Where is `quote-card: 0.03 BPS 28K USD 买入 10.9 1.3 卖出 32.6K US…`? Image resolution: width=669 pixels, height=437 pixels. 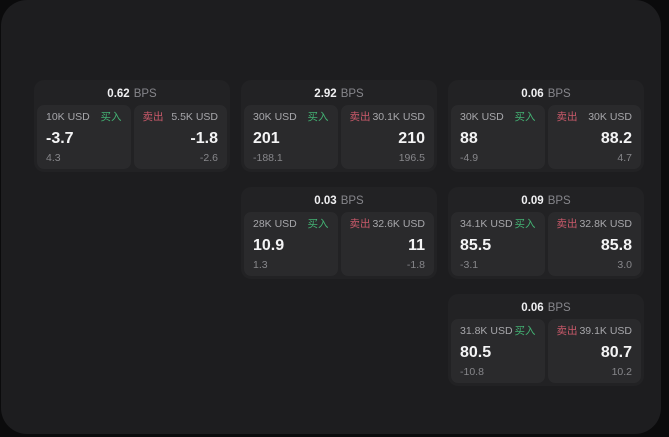
quote-card: 0.03 BPS 28K USD 买入 10.9 1.3 卖出 32.6K US… is located at coordinates (339, 233).